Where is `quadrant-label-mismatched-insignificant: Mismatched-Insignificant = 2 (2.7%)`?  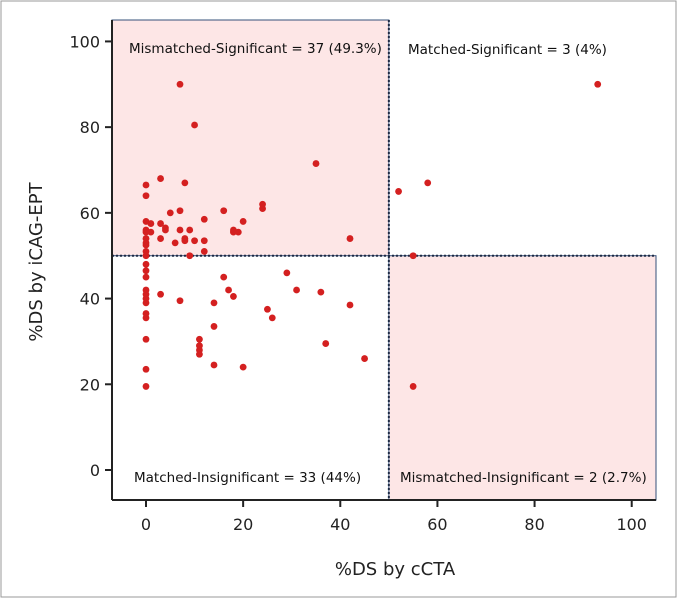
quadrant-label-mismatched-insignificant: Mismatched-Insignificant = 2 (2.7%) is located at coordinates (523, 478).